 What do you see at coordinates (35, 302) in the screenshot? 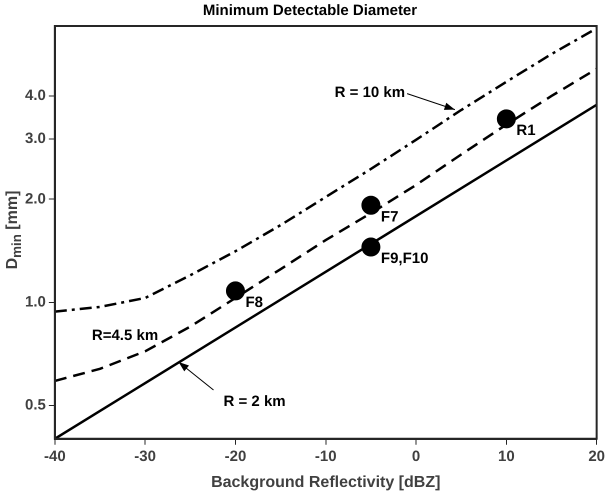
I see `y-tick-label: 1.0` at bounding box center [35, 302].